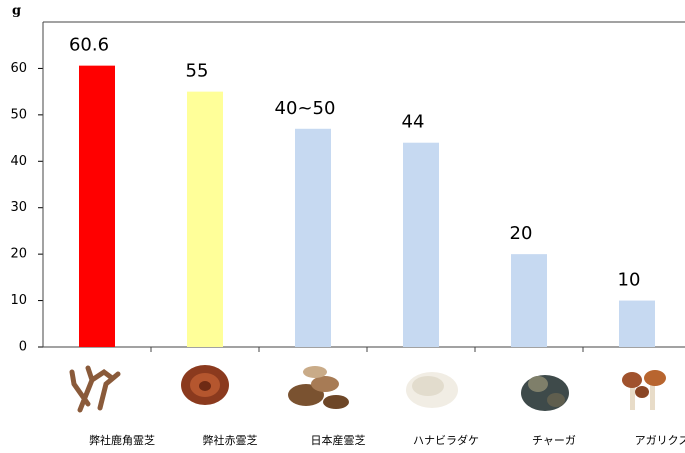 The height and width of the screenshot is (453, 685). Describe the element at coordinates (629, 280) in the screenshot. I see `value-label: 10` at that location.